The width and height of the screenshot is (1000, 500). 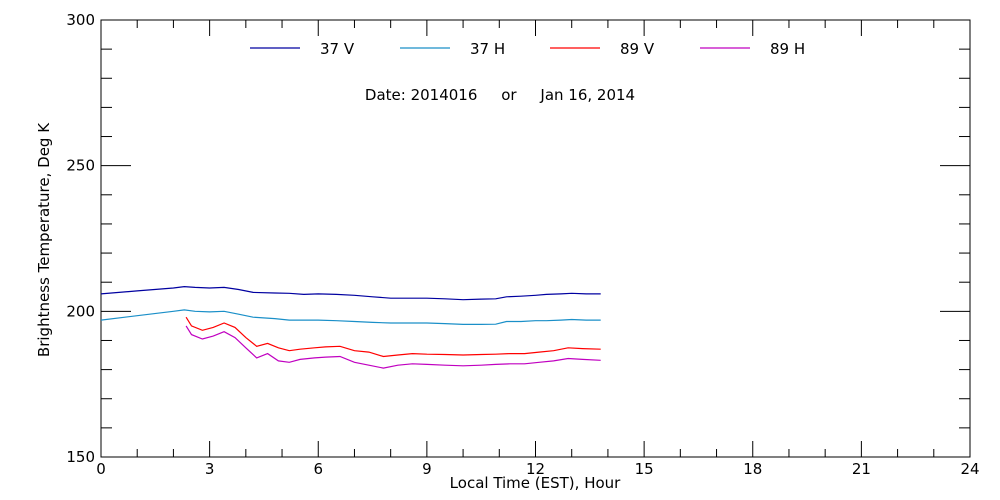 What do you see at coordinates (452, 49) in the screenshot?
I see `legend-item: 37 H` at bounding box center [452, 49].